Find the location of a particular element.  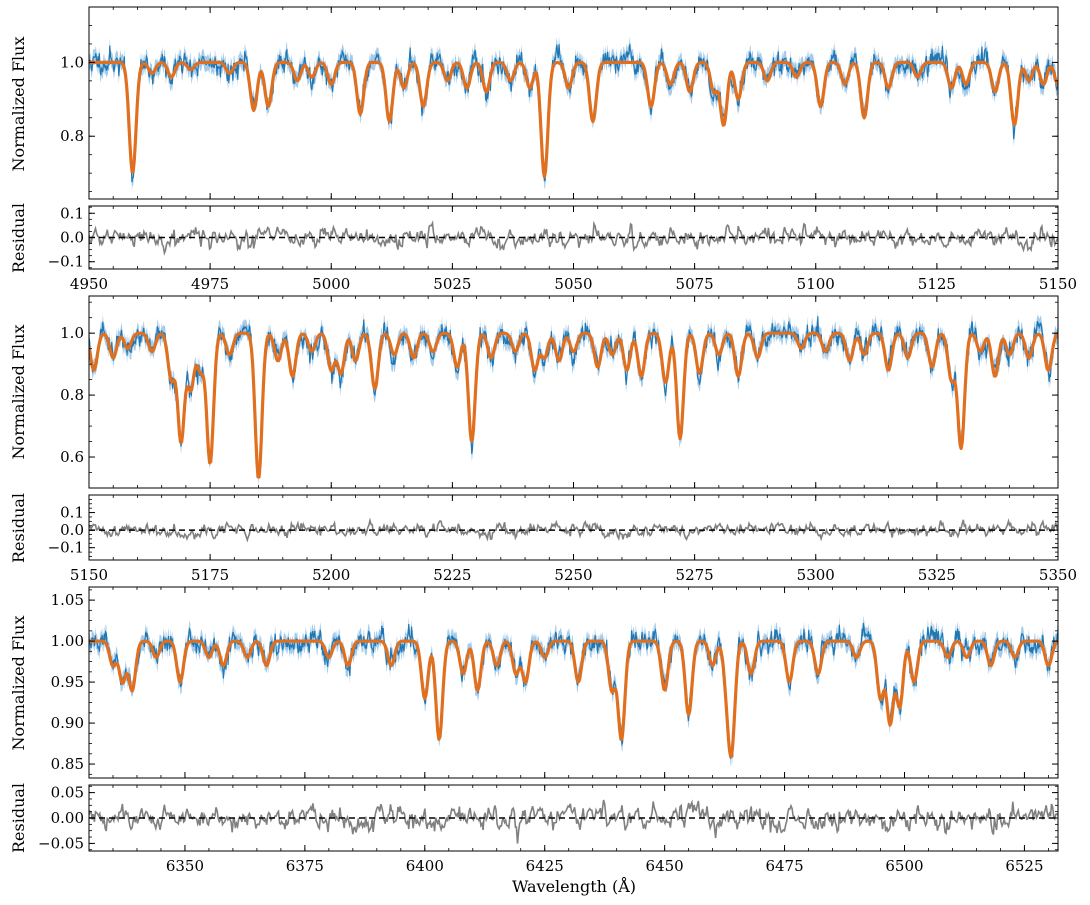

panel-3-residual-ylabel: Residual is located at coordinates (18, 818).